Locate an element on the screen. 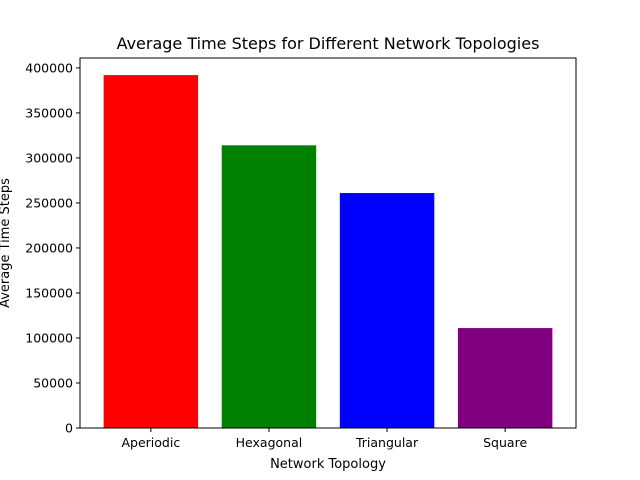  bar-aperiodic is located at coordinates (151, 252).